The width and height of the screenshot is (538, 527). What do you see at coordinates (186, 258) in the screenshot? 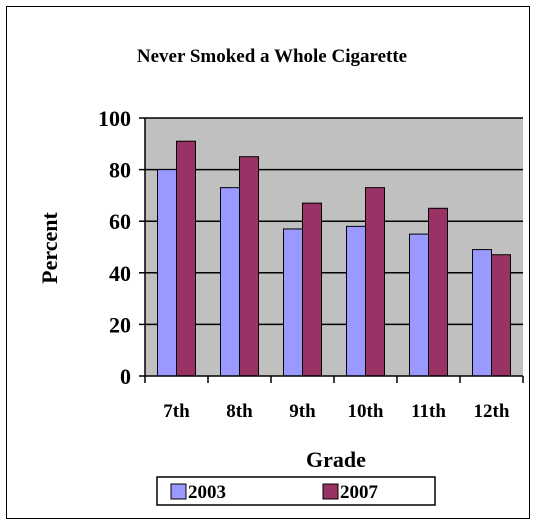
I see `bar-2007-7th` at bounding box center [186, 258].